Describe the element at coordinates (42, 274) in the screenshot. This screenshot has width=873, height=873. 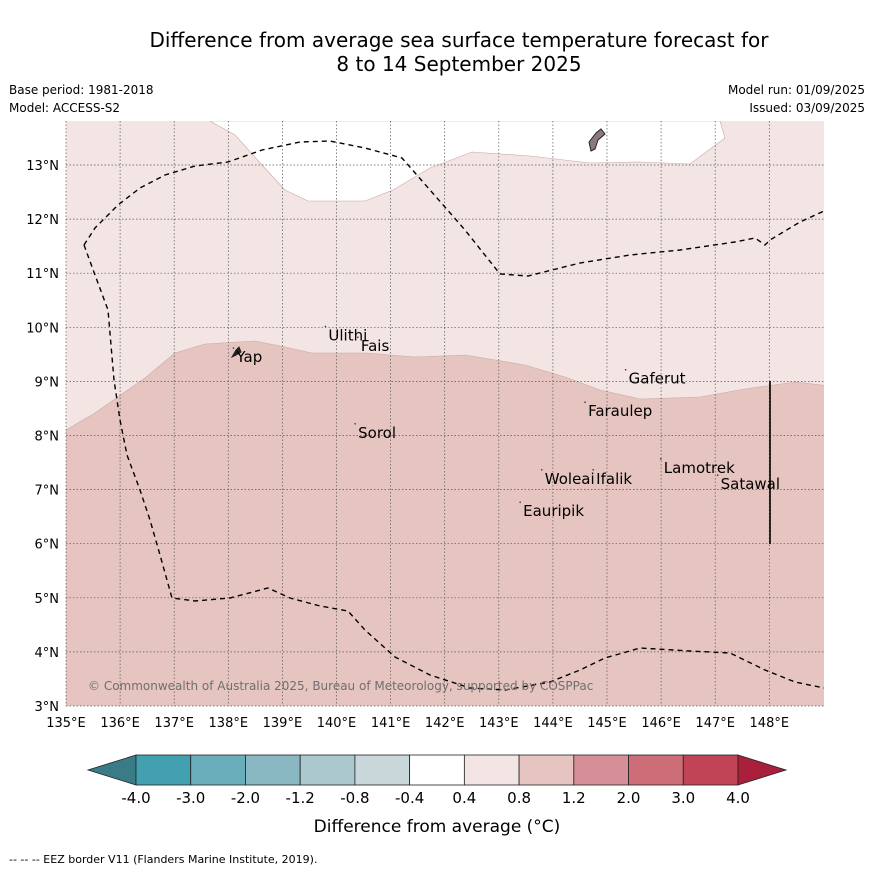
I see `lat-tick-label: 11°N` at that location.